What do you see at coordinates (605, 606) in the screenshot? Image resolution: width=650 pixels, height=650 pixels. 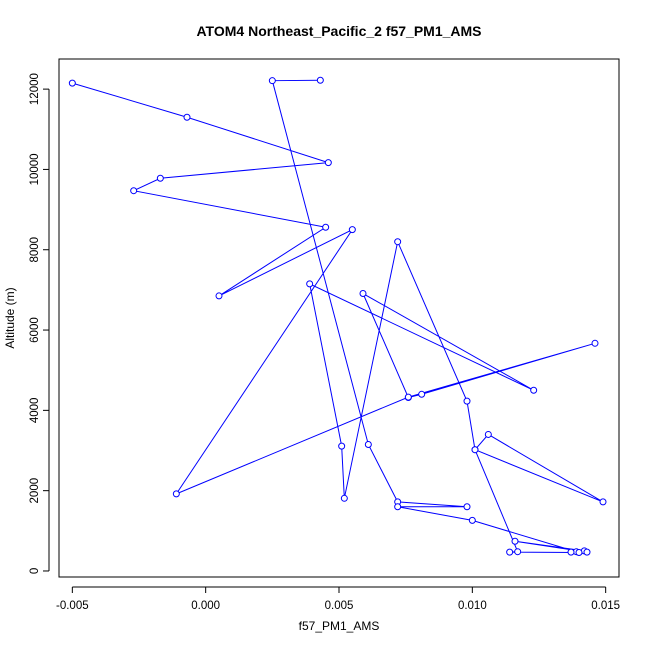 I see `x-tick-label: 0.015` at bounding box center [605, 606].